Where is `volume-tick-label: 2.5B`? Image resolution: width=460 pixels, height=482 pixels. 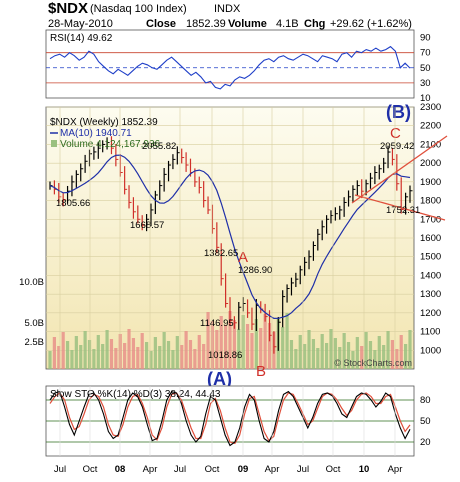 volume-tick-label: 2.5B is located at coordinates (34, 342).